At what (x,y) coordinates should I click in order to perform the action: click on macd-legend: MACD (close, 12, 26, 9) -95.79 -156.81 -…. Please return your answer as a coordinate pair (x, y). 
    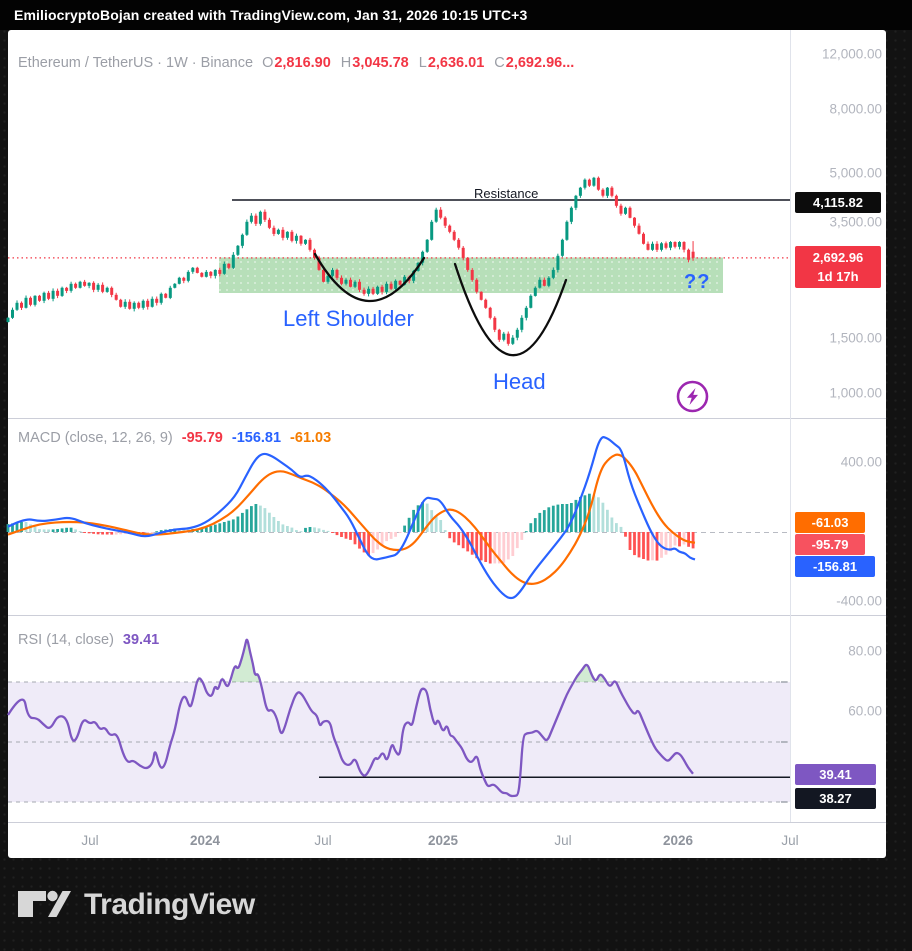
    Looking at the image, I should click on (174, 438).